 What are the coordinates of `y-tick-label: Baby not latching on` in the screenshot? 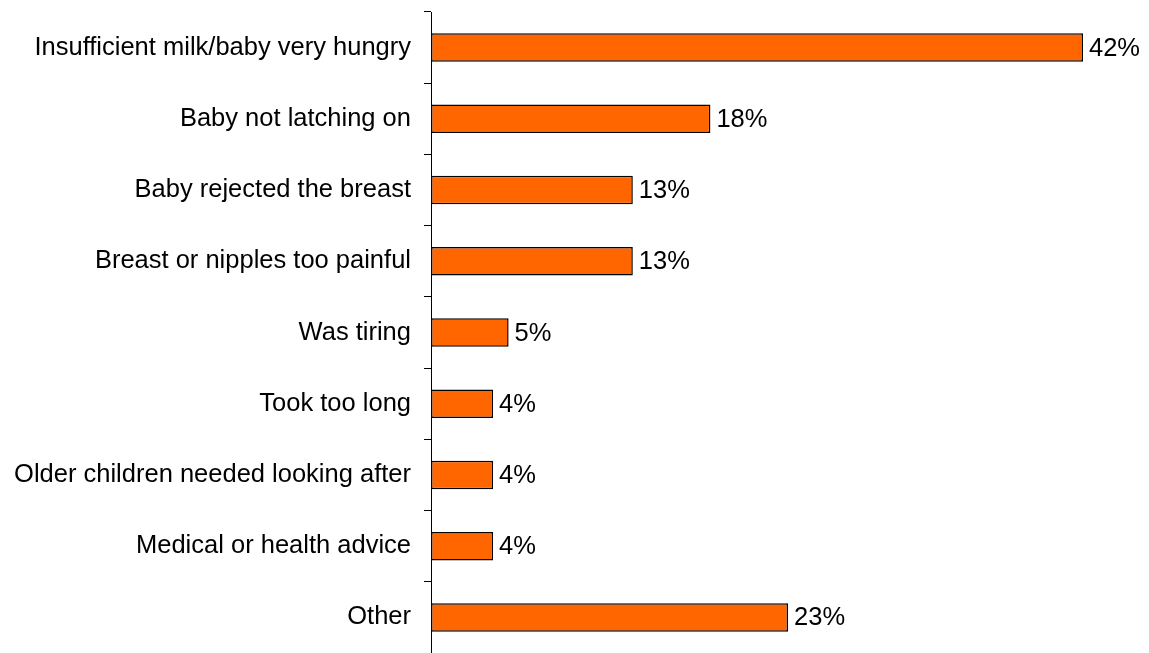 It's located at (295, 116).